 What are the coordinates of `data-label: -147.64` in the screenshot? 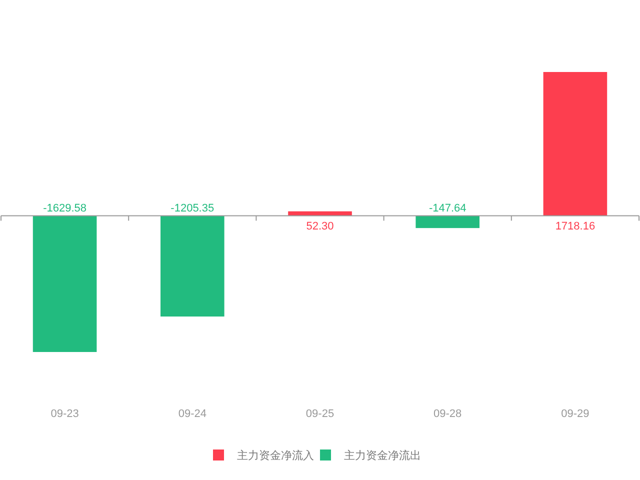 It's located at (447, 208).